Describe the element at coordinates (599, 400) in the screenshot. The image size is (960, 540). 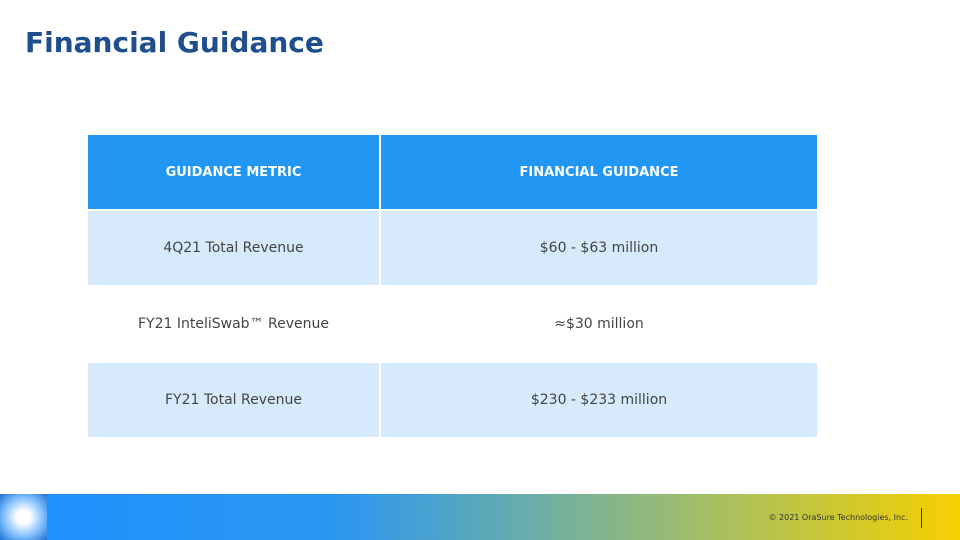
I see `table-cell: $230 - $233 million` at that location.